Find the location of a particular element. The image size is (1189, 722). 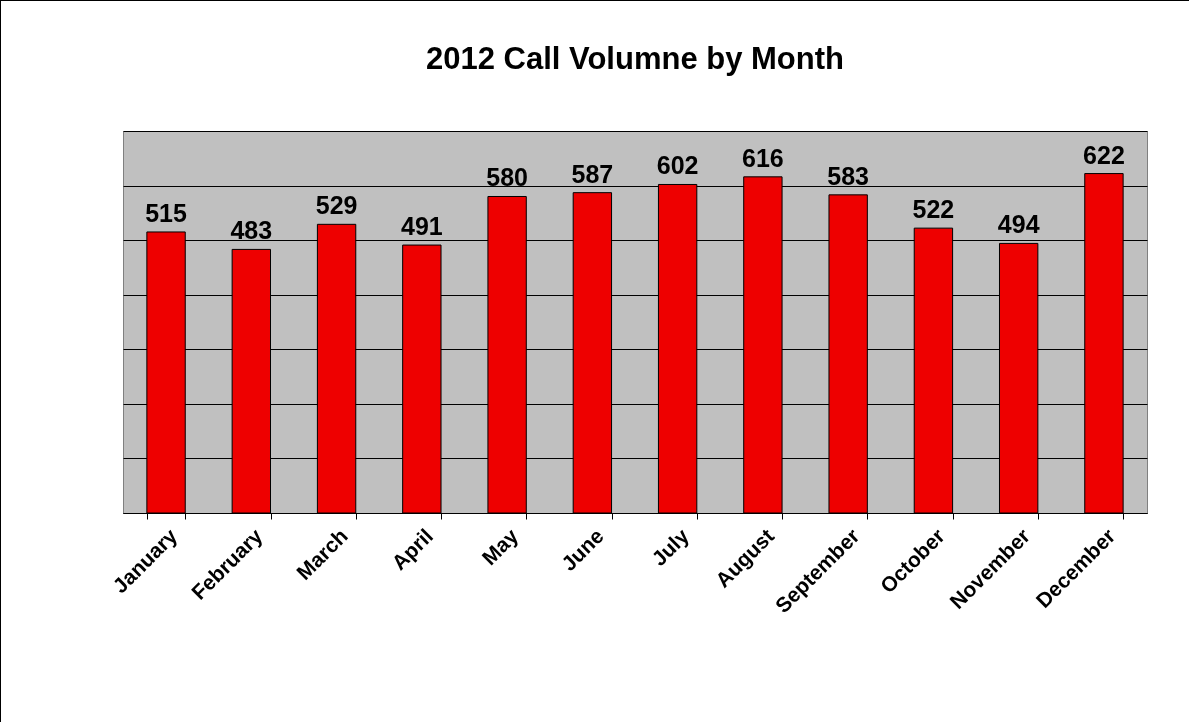

data-label: 580 is located at coordinates (507, 177).